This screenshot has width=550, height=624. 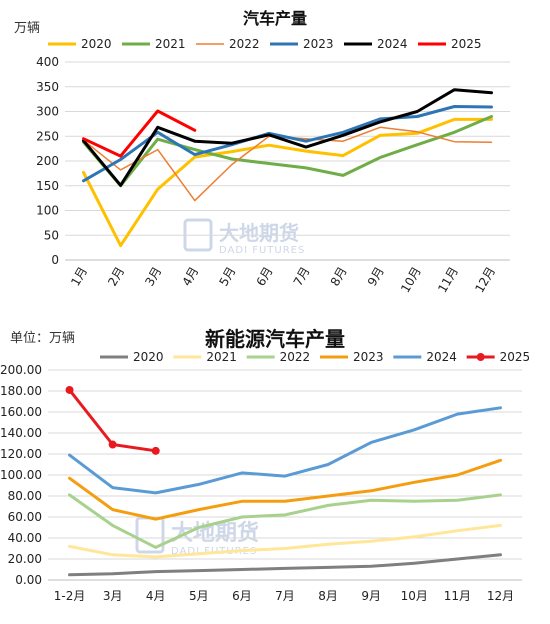 I want to click on x-axis-ticks: 1-2月 3月 4月 5月 6月 7月 8月 9月 10月 11月 12月, so click(x=284, y=596).